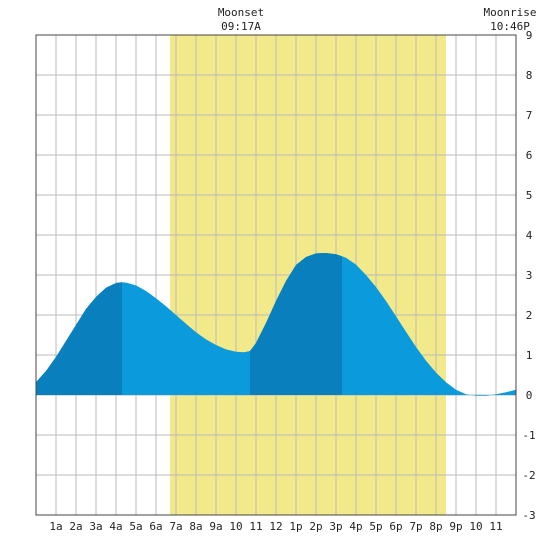 Image resolution: width=550 pixels, height=550 pixels. What do you see at coordinates (295, 526) in the screenshot?
I see `x-tick-label: 1p` at bounding box center [295, 526].